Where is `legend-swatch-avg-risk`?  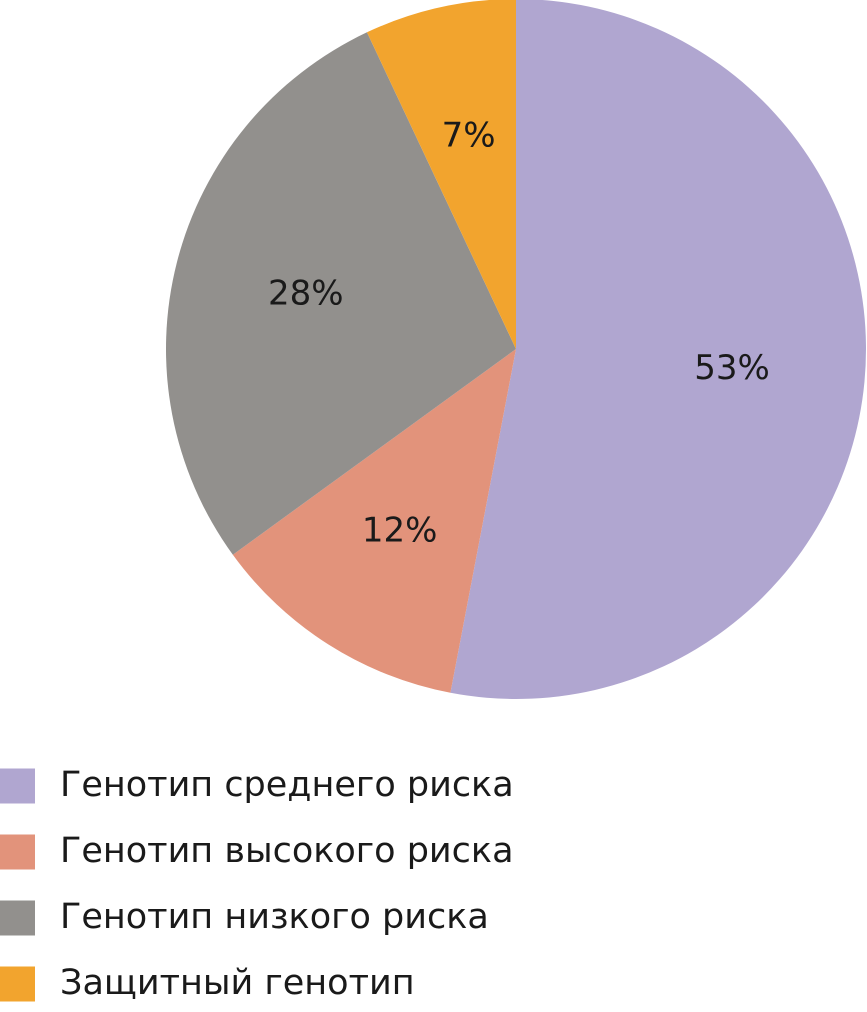
legend-swatch-avg-risk is located at coordinates (17, 786).